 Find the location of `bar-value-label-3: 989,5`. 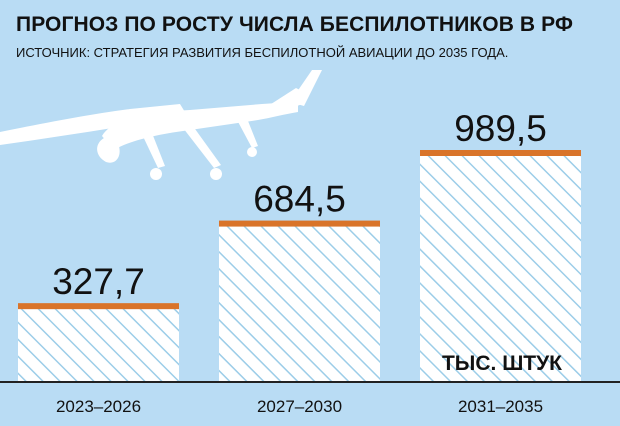

bar-value-label-3: 989,5 is located at coordinates (500, 128).